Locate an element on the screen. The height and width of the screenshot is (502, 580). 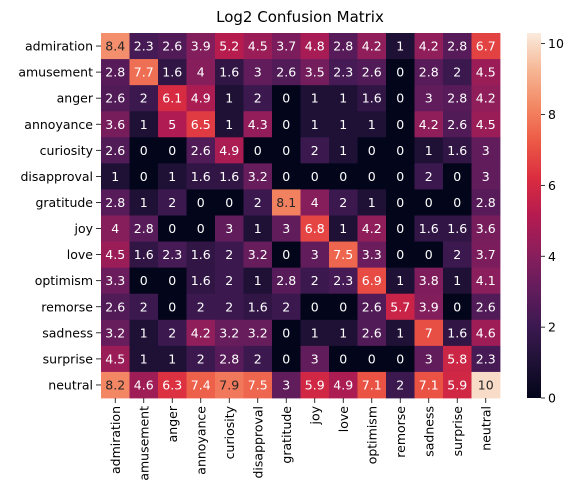
cell-value-label: 3 is located at coordinates (429, 358).